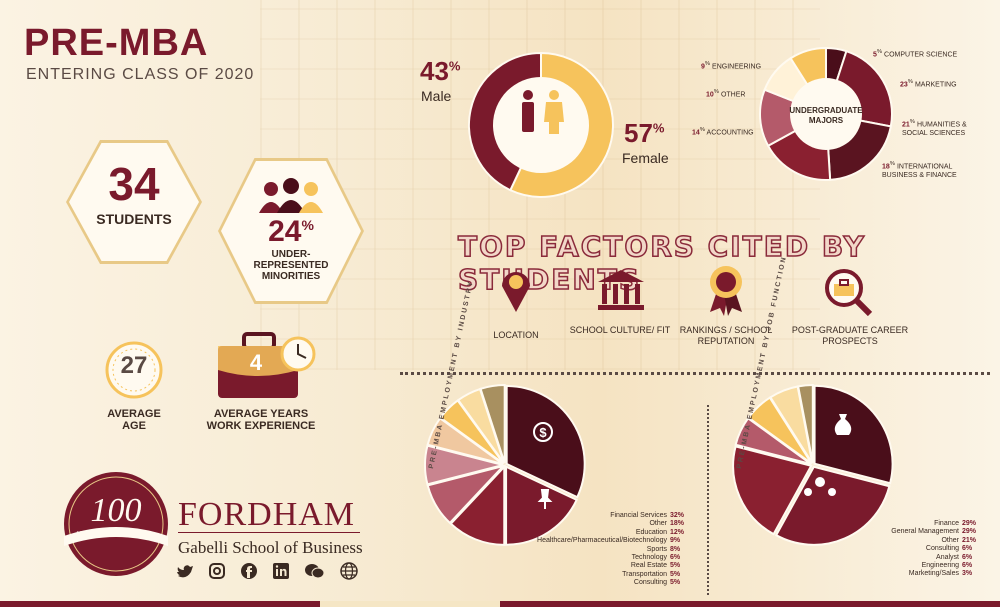 This screenshot has width=1000, height=607. I want to click on gender-donut-hole, so click(541, 125).